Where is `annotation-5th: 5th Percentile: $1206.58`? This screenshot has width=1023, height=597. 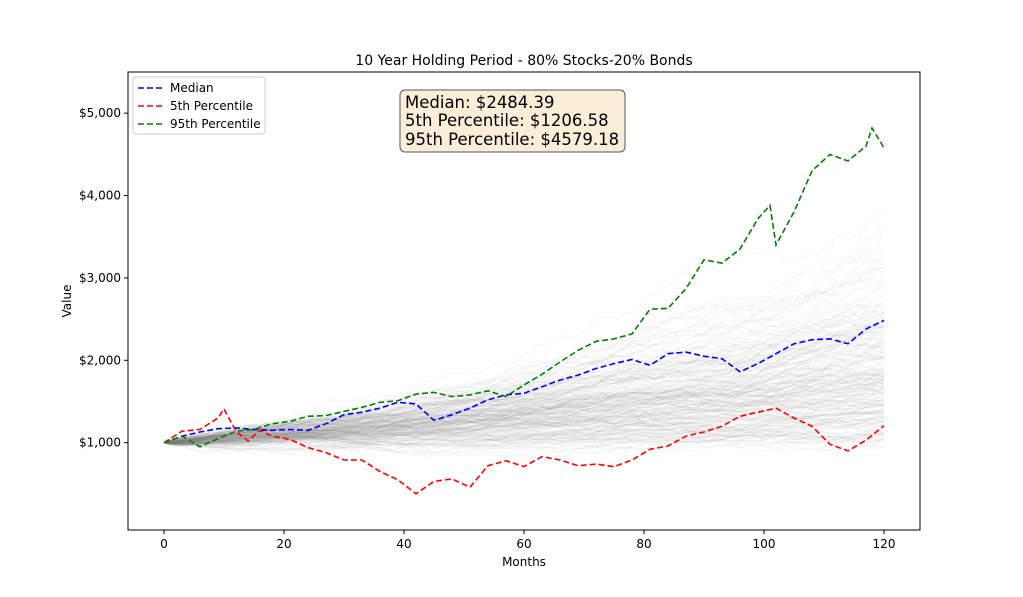
annotation-5th: 5th Percentile: $1206.58 is located at coordinates (507, 120).